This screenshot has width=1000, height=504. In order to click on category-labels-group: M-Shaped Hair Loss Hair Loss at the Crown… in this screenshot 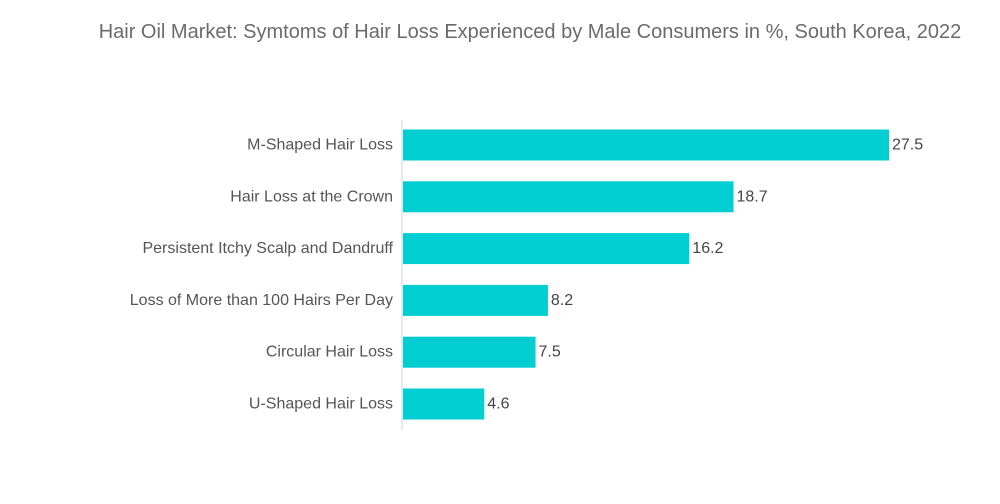, I will do `click(262, 275)`.